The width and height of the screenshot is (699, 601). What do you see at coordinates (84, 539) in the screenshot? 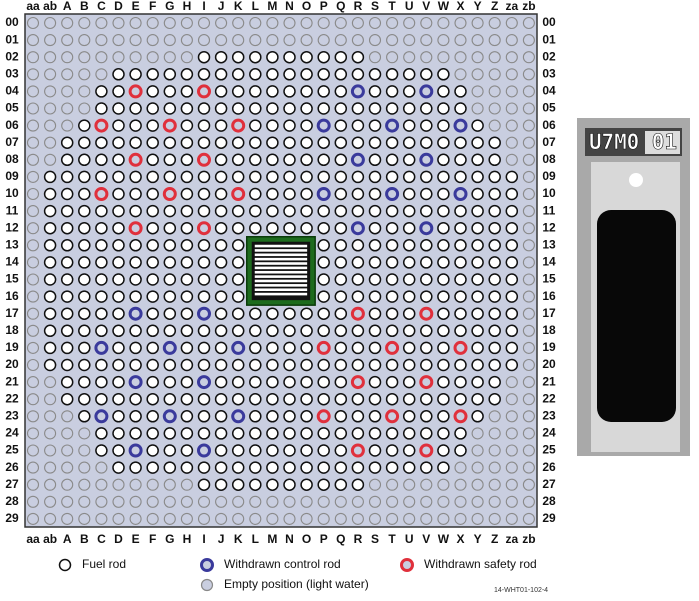
I see `column-label-bottom: B` at bounding box center [84, 539].